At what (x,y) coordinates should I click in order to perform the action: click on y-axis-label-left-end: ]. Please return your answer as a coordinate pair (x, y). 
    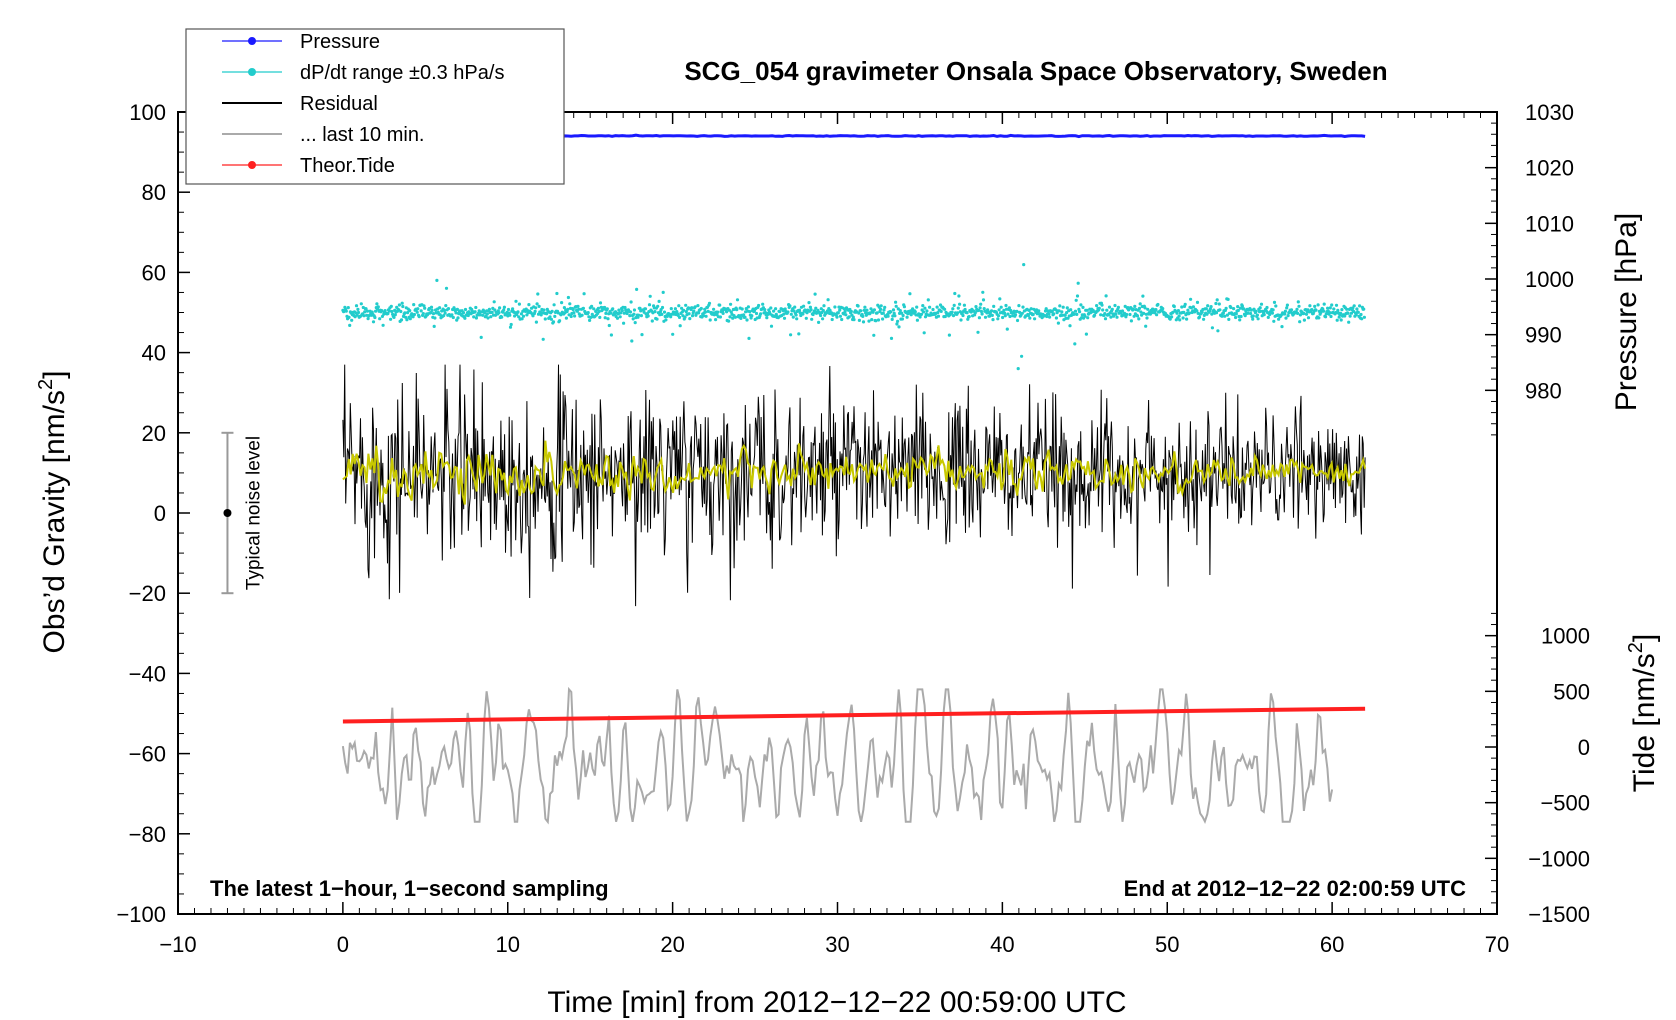
    Looking at the image, I should click on (54, 375).